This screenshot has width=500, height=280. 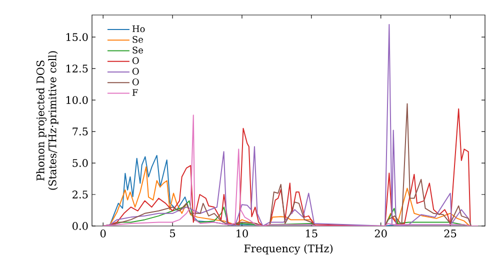 I want to click on x-tick-label: 10, so click(x=242, y=234).